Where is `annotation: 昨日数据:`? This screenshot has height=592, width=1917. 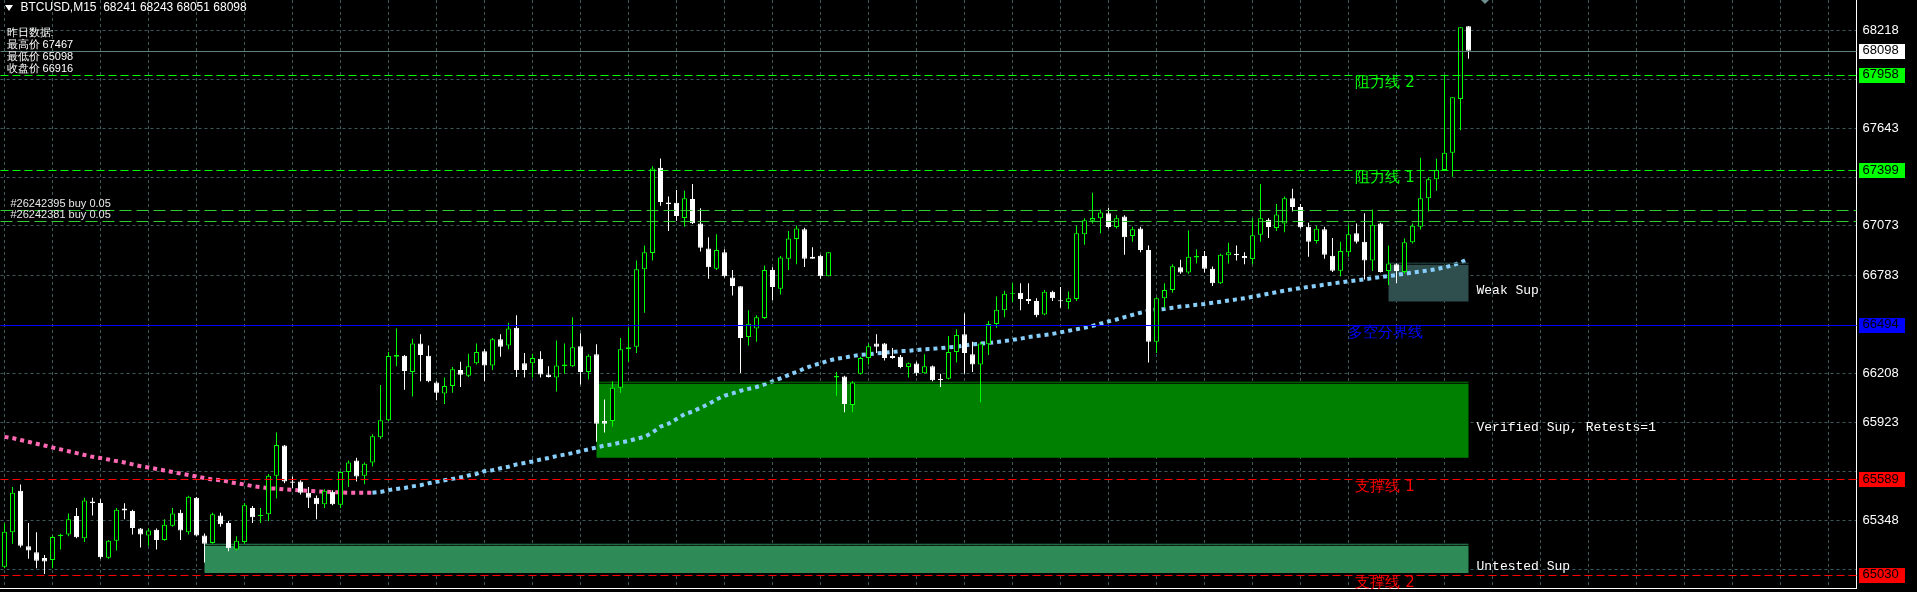
annotation: 昨日数据: is located at coordinates (30, 32).